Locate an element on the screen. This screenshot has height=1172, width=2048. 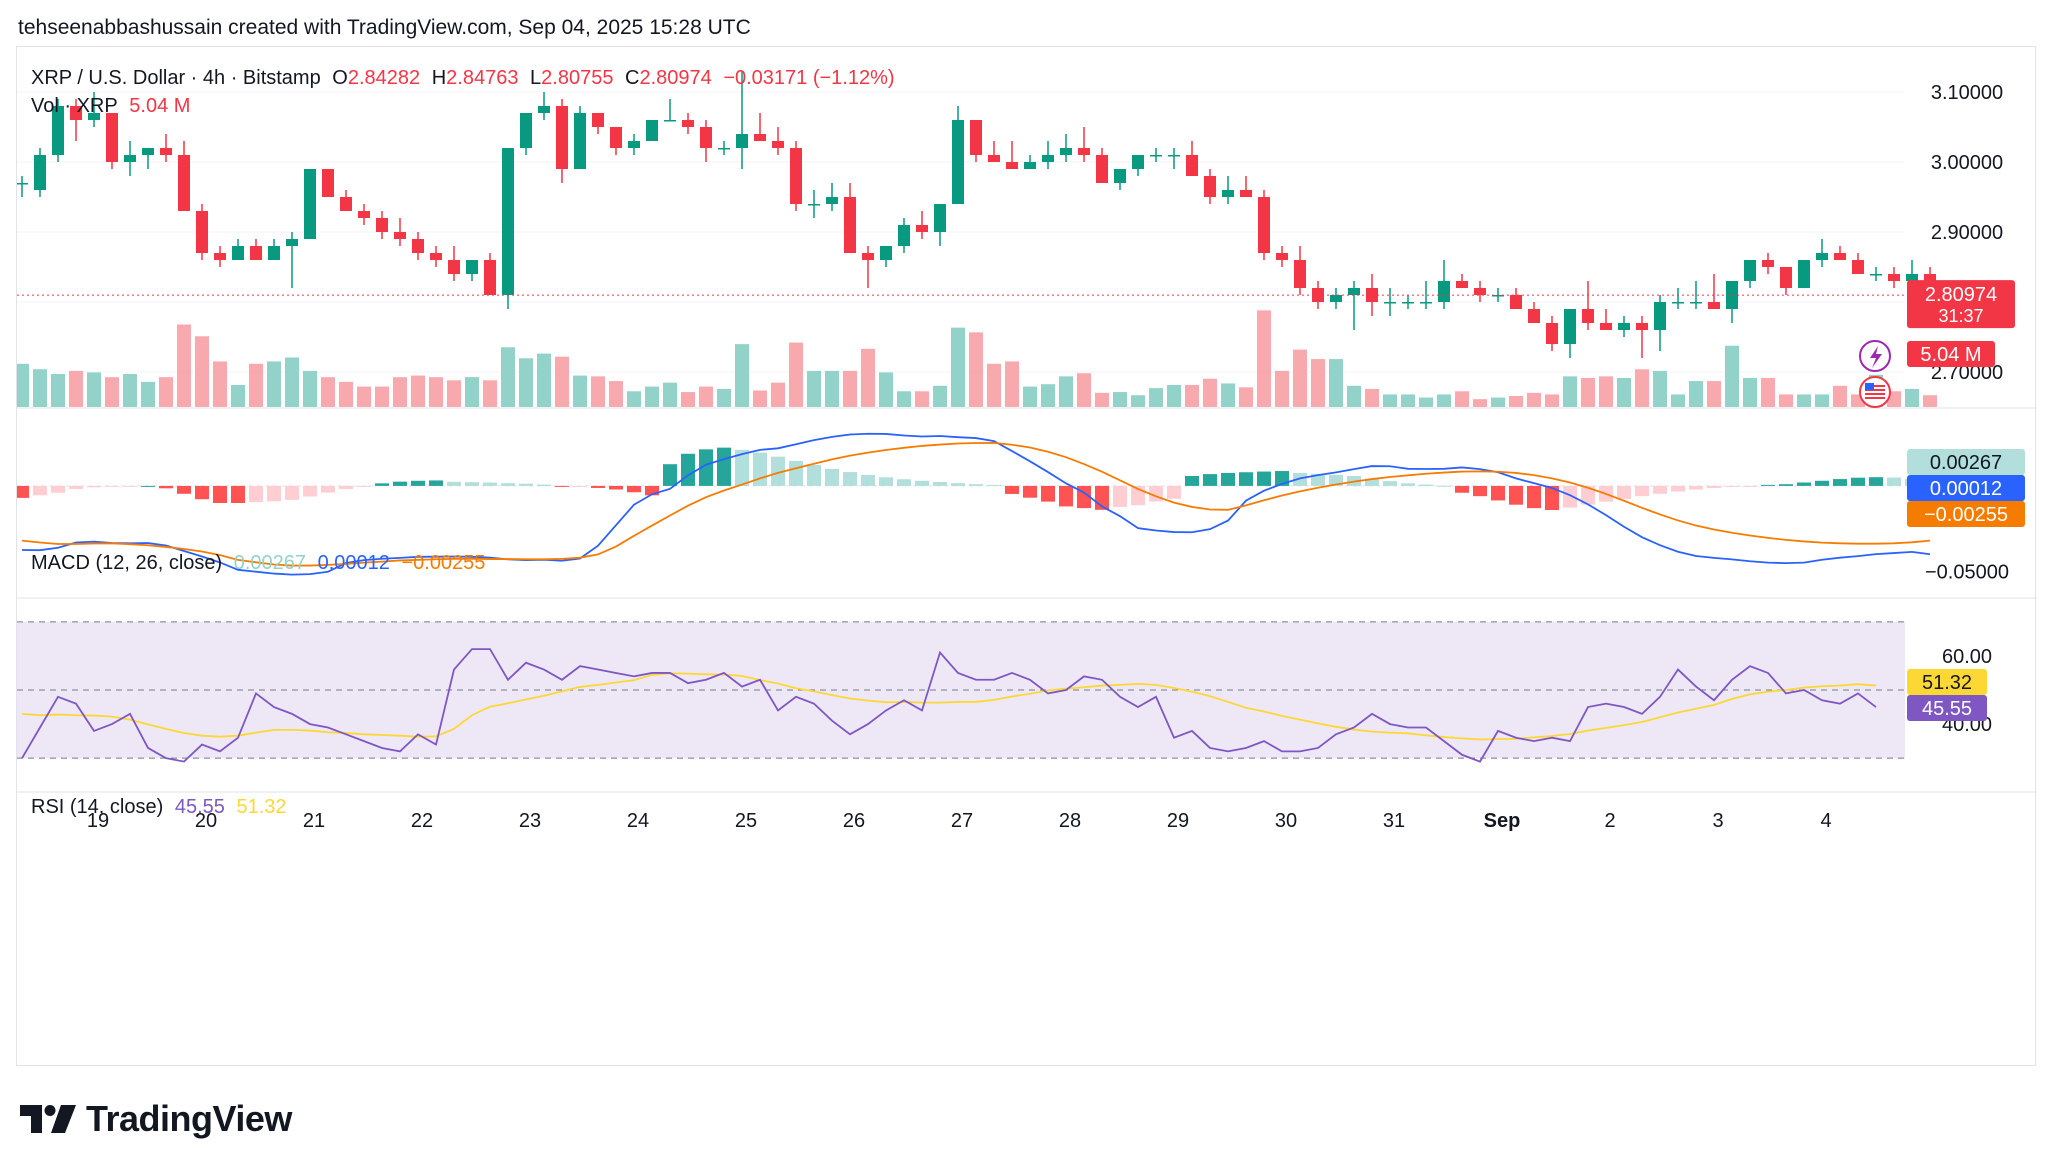
time-tick: 3 is located at coordinates (1717, 821).